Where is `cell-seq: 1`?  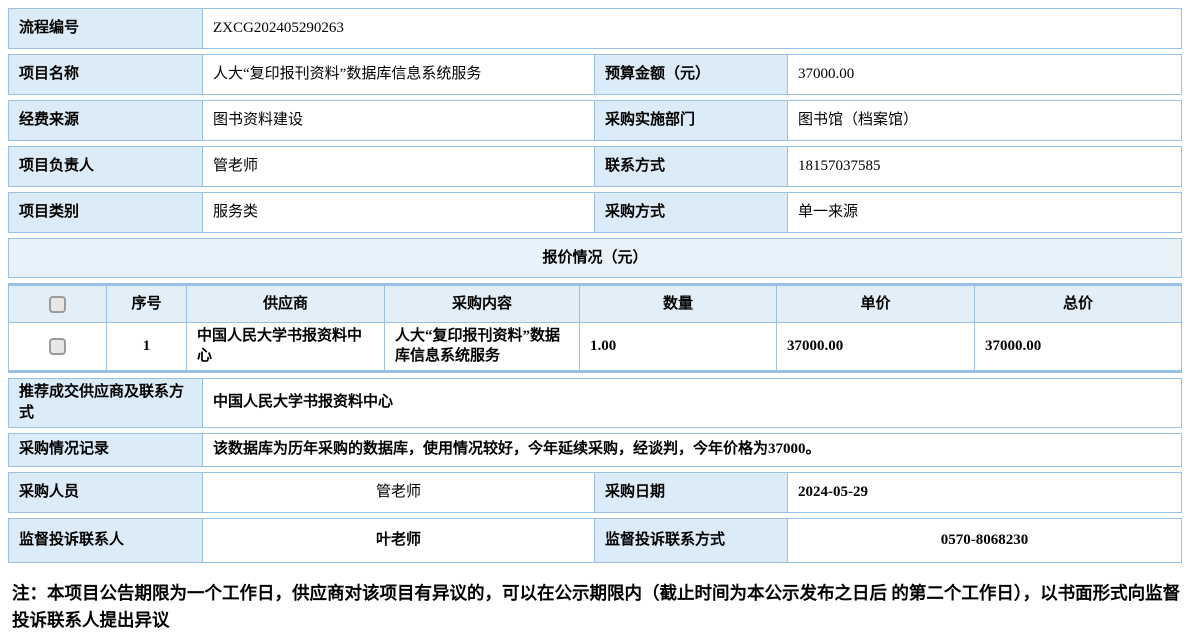 cell-seq: 1 is located at coordinates (146, 346).